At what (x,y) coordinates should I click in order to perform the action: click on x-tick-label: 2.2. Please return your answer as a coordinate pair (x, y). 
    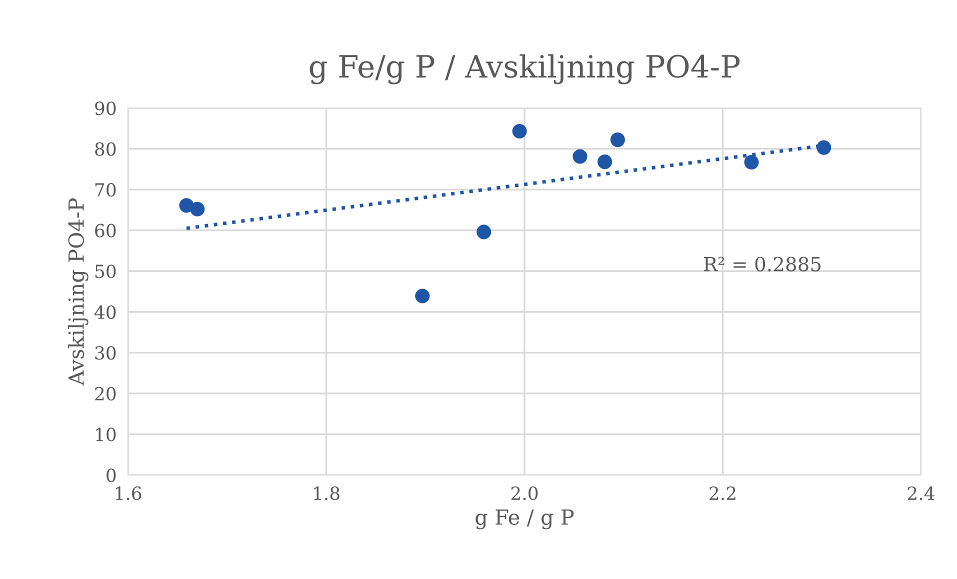
    Looking at the image, I should click on (723, 493).